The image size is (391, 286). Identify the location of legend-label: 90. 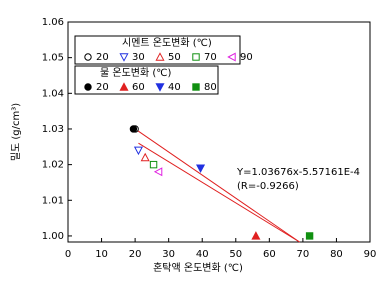
(246, 57).